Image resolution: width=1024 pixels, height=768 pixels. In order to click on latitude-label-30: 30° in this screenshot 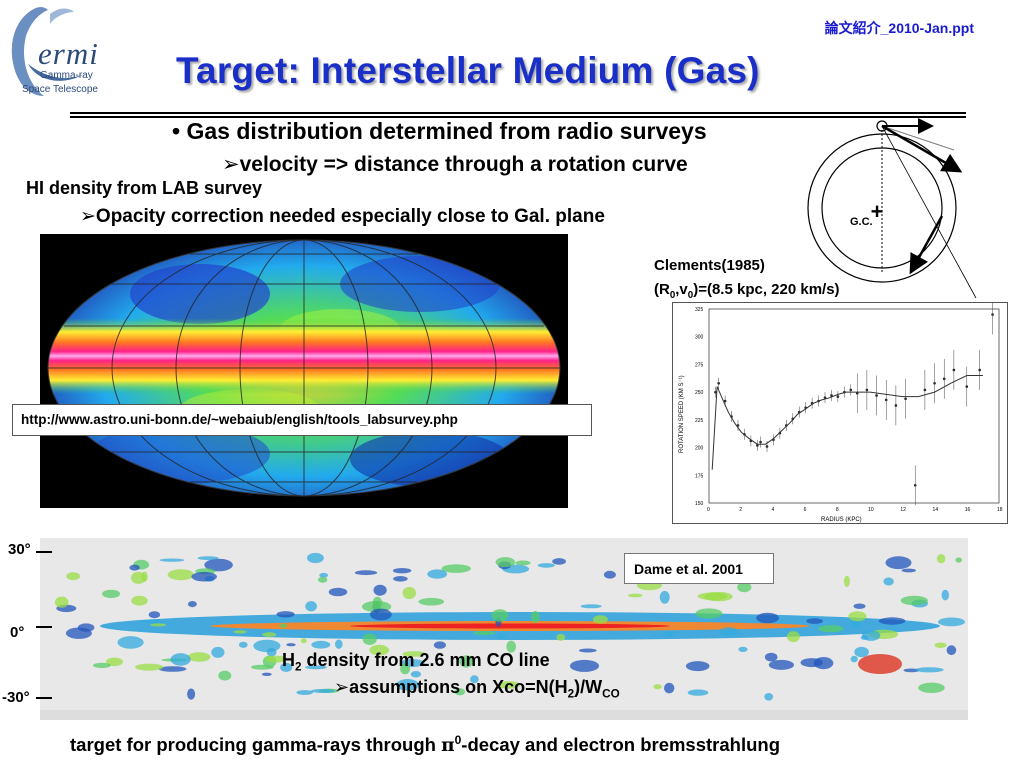, I will do `click(19, 549)`.